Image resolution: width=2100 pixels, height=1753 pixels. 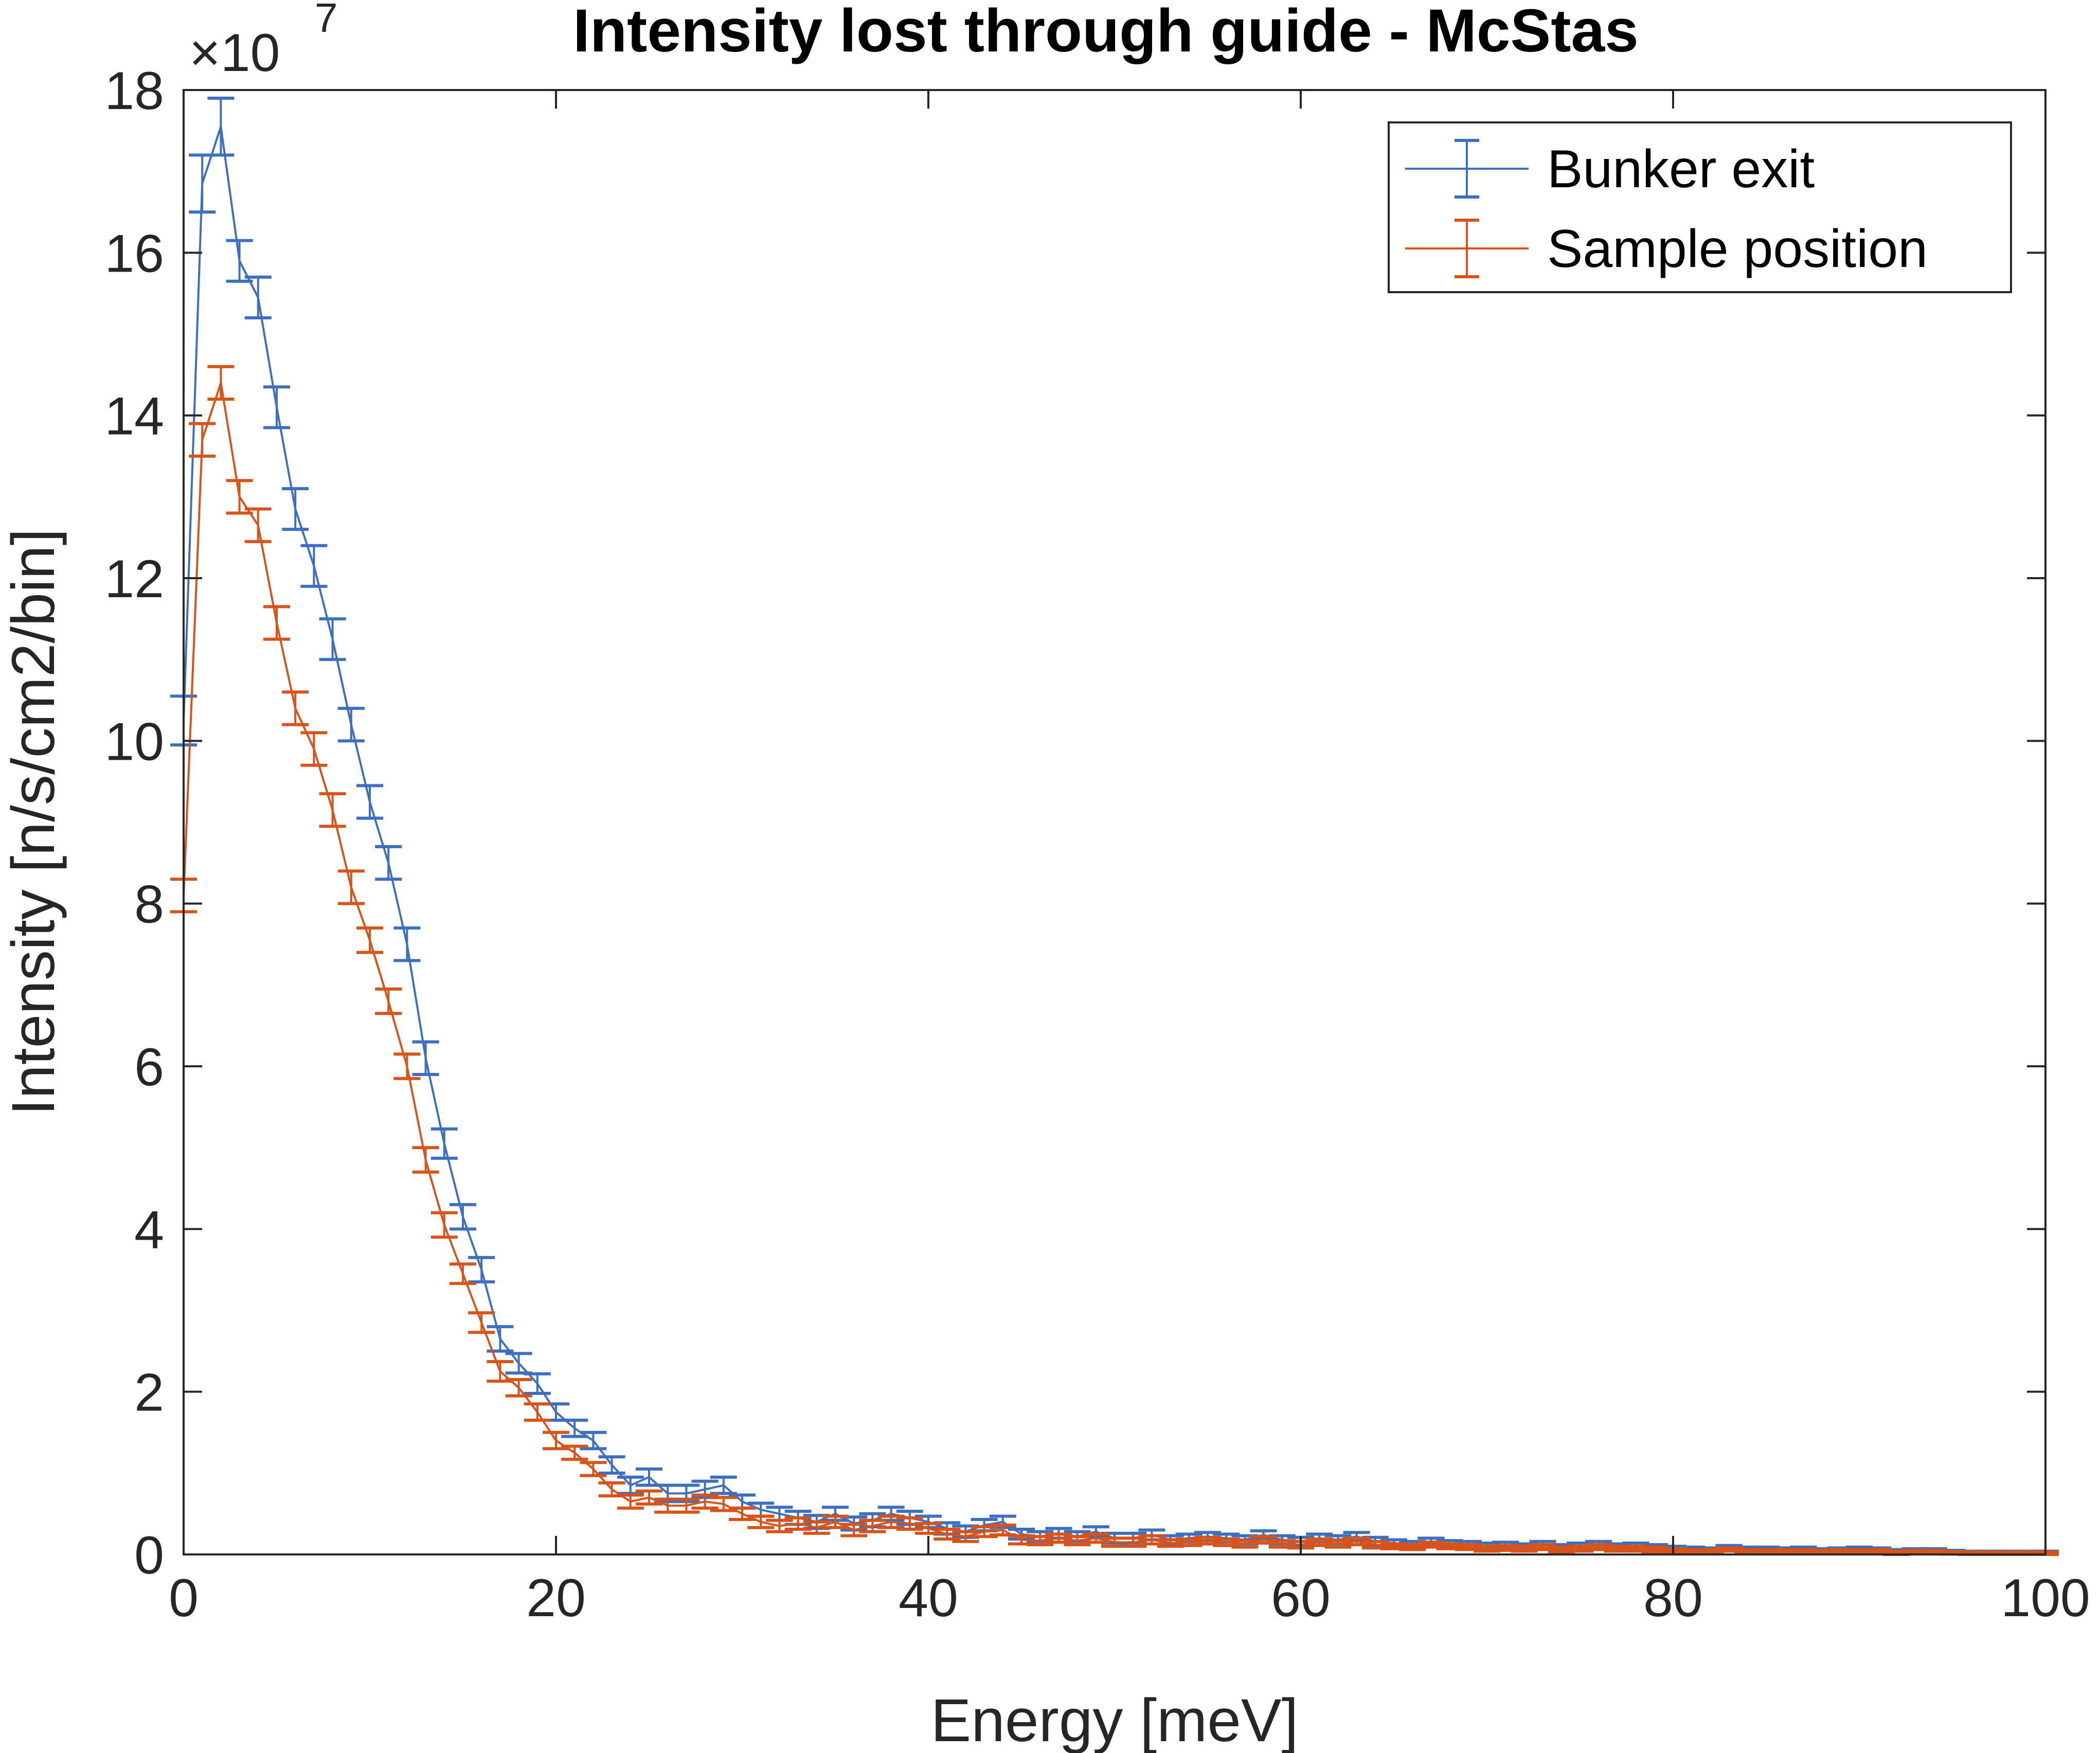 I want to click on y-tick-label: 16, so click(x=134, y=254).